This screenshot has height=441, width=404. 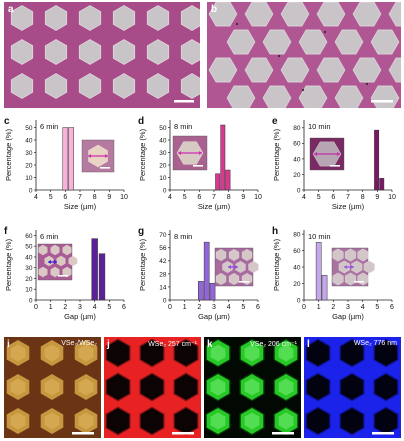 I want to click on panel-label-h: h, so click(x=275, y=231).